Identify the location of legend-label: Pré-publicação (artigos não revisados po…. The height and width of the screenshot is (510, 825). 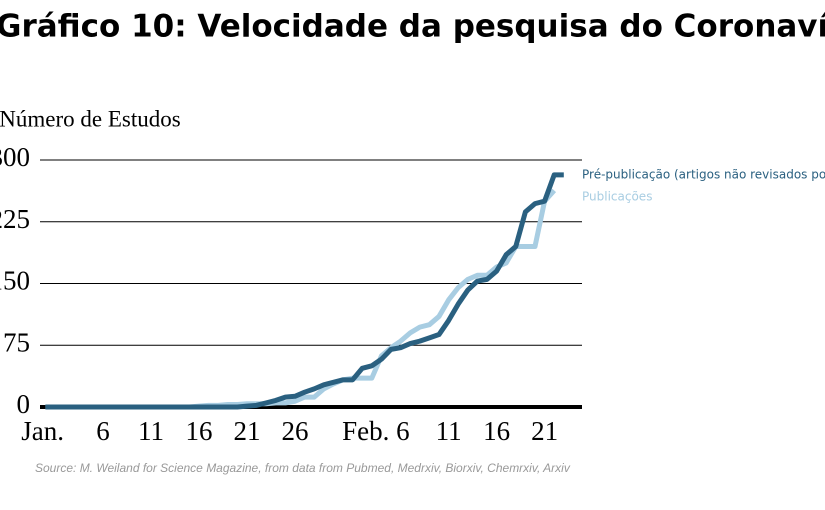
(703, 175).